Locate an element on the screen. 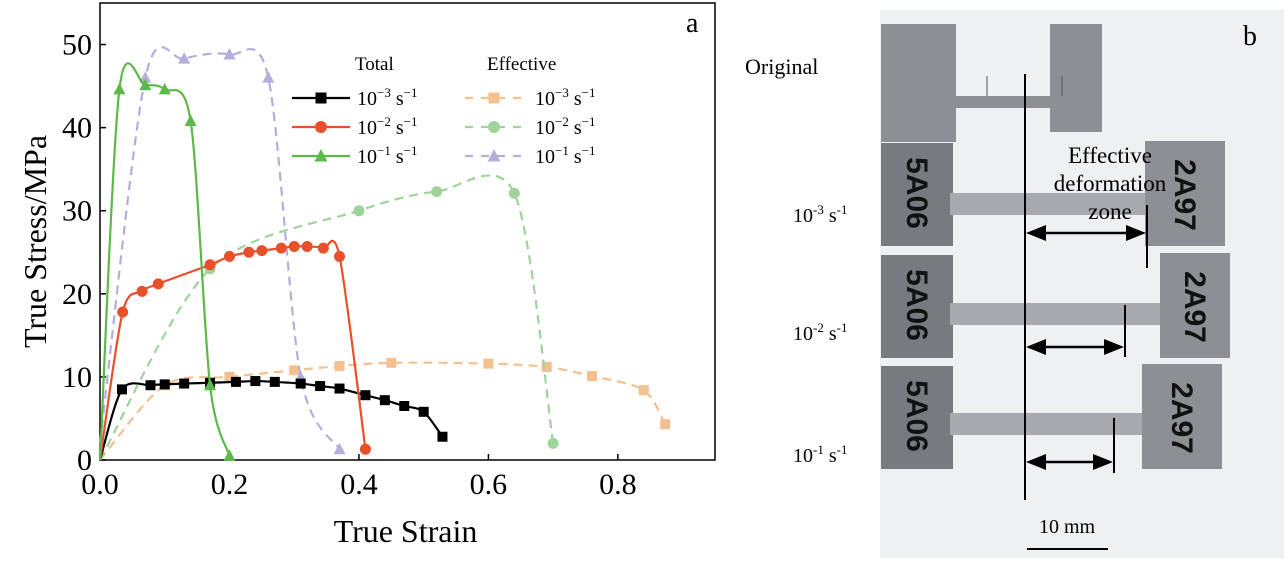 This screenshot has height=561, width=1286. y-tick-label: 0 is located at coordinates (84, 460).